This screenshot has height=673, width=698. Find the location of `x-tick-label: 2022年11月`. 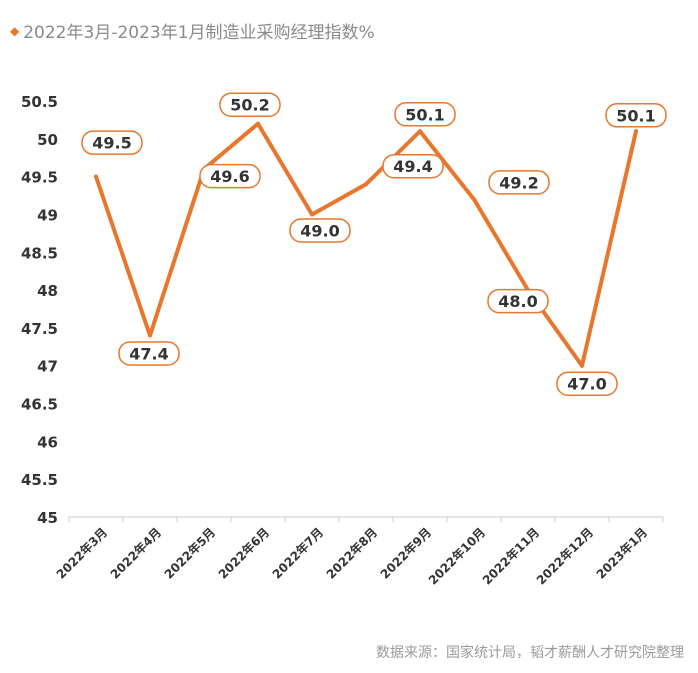

x-tick-label: 2022年11月 is located at coordinates (510, 556).